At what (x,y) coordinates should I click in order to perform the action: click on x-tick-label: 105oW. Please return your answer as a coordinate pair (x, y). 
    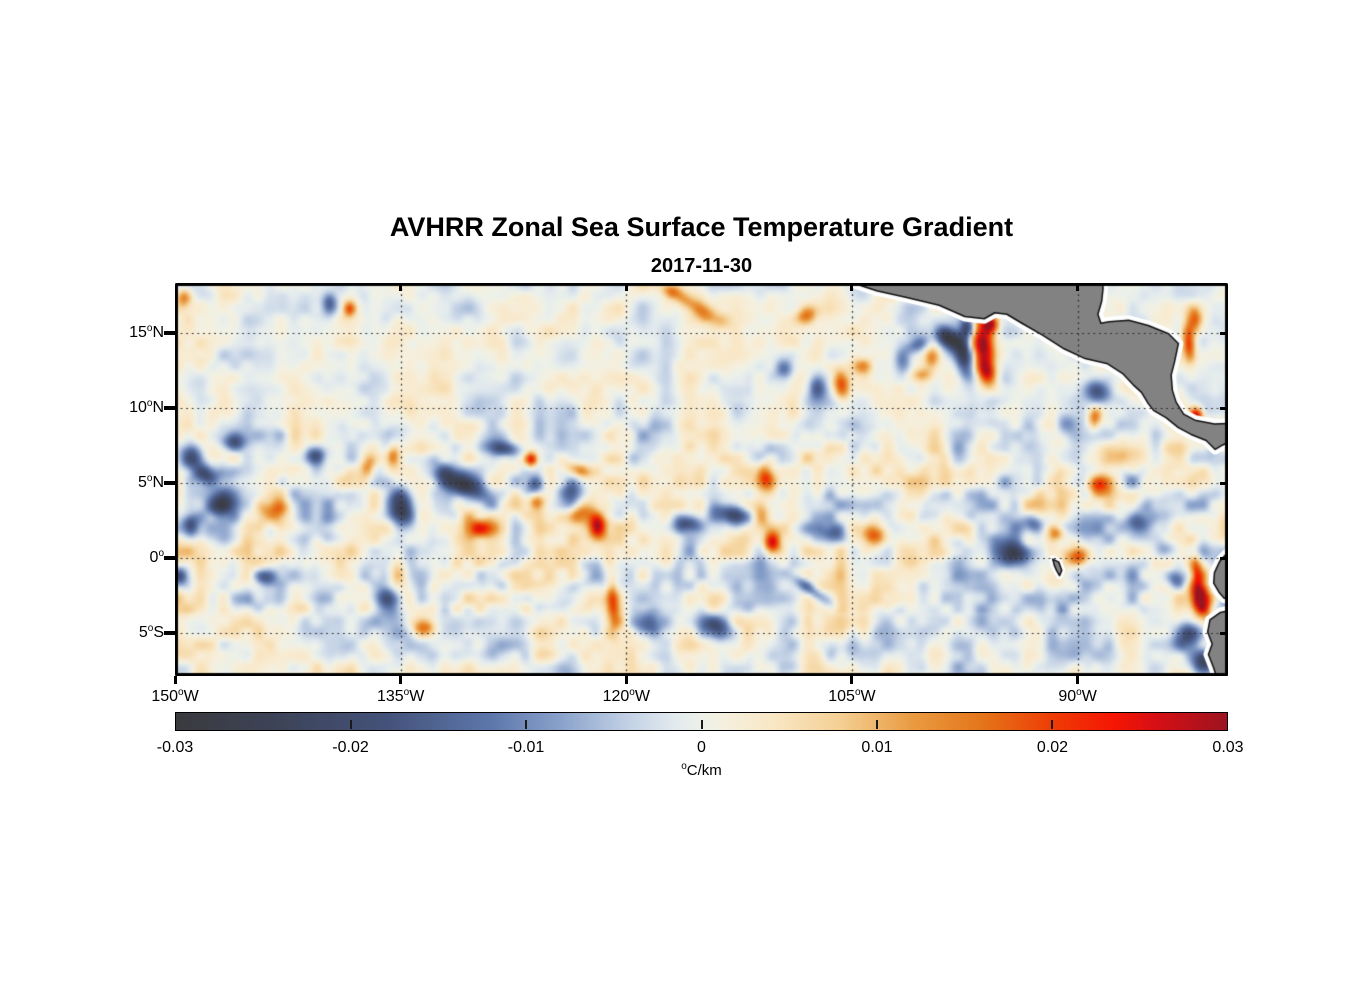
    Looking at the image, I should click on (852, 696).